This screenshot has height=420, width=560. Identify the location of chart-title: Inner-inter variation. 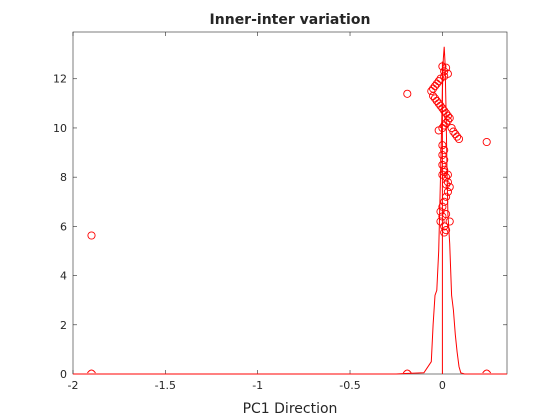
(290, 20).